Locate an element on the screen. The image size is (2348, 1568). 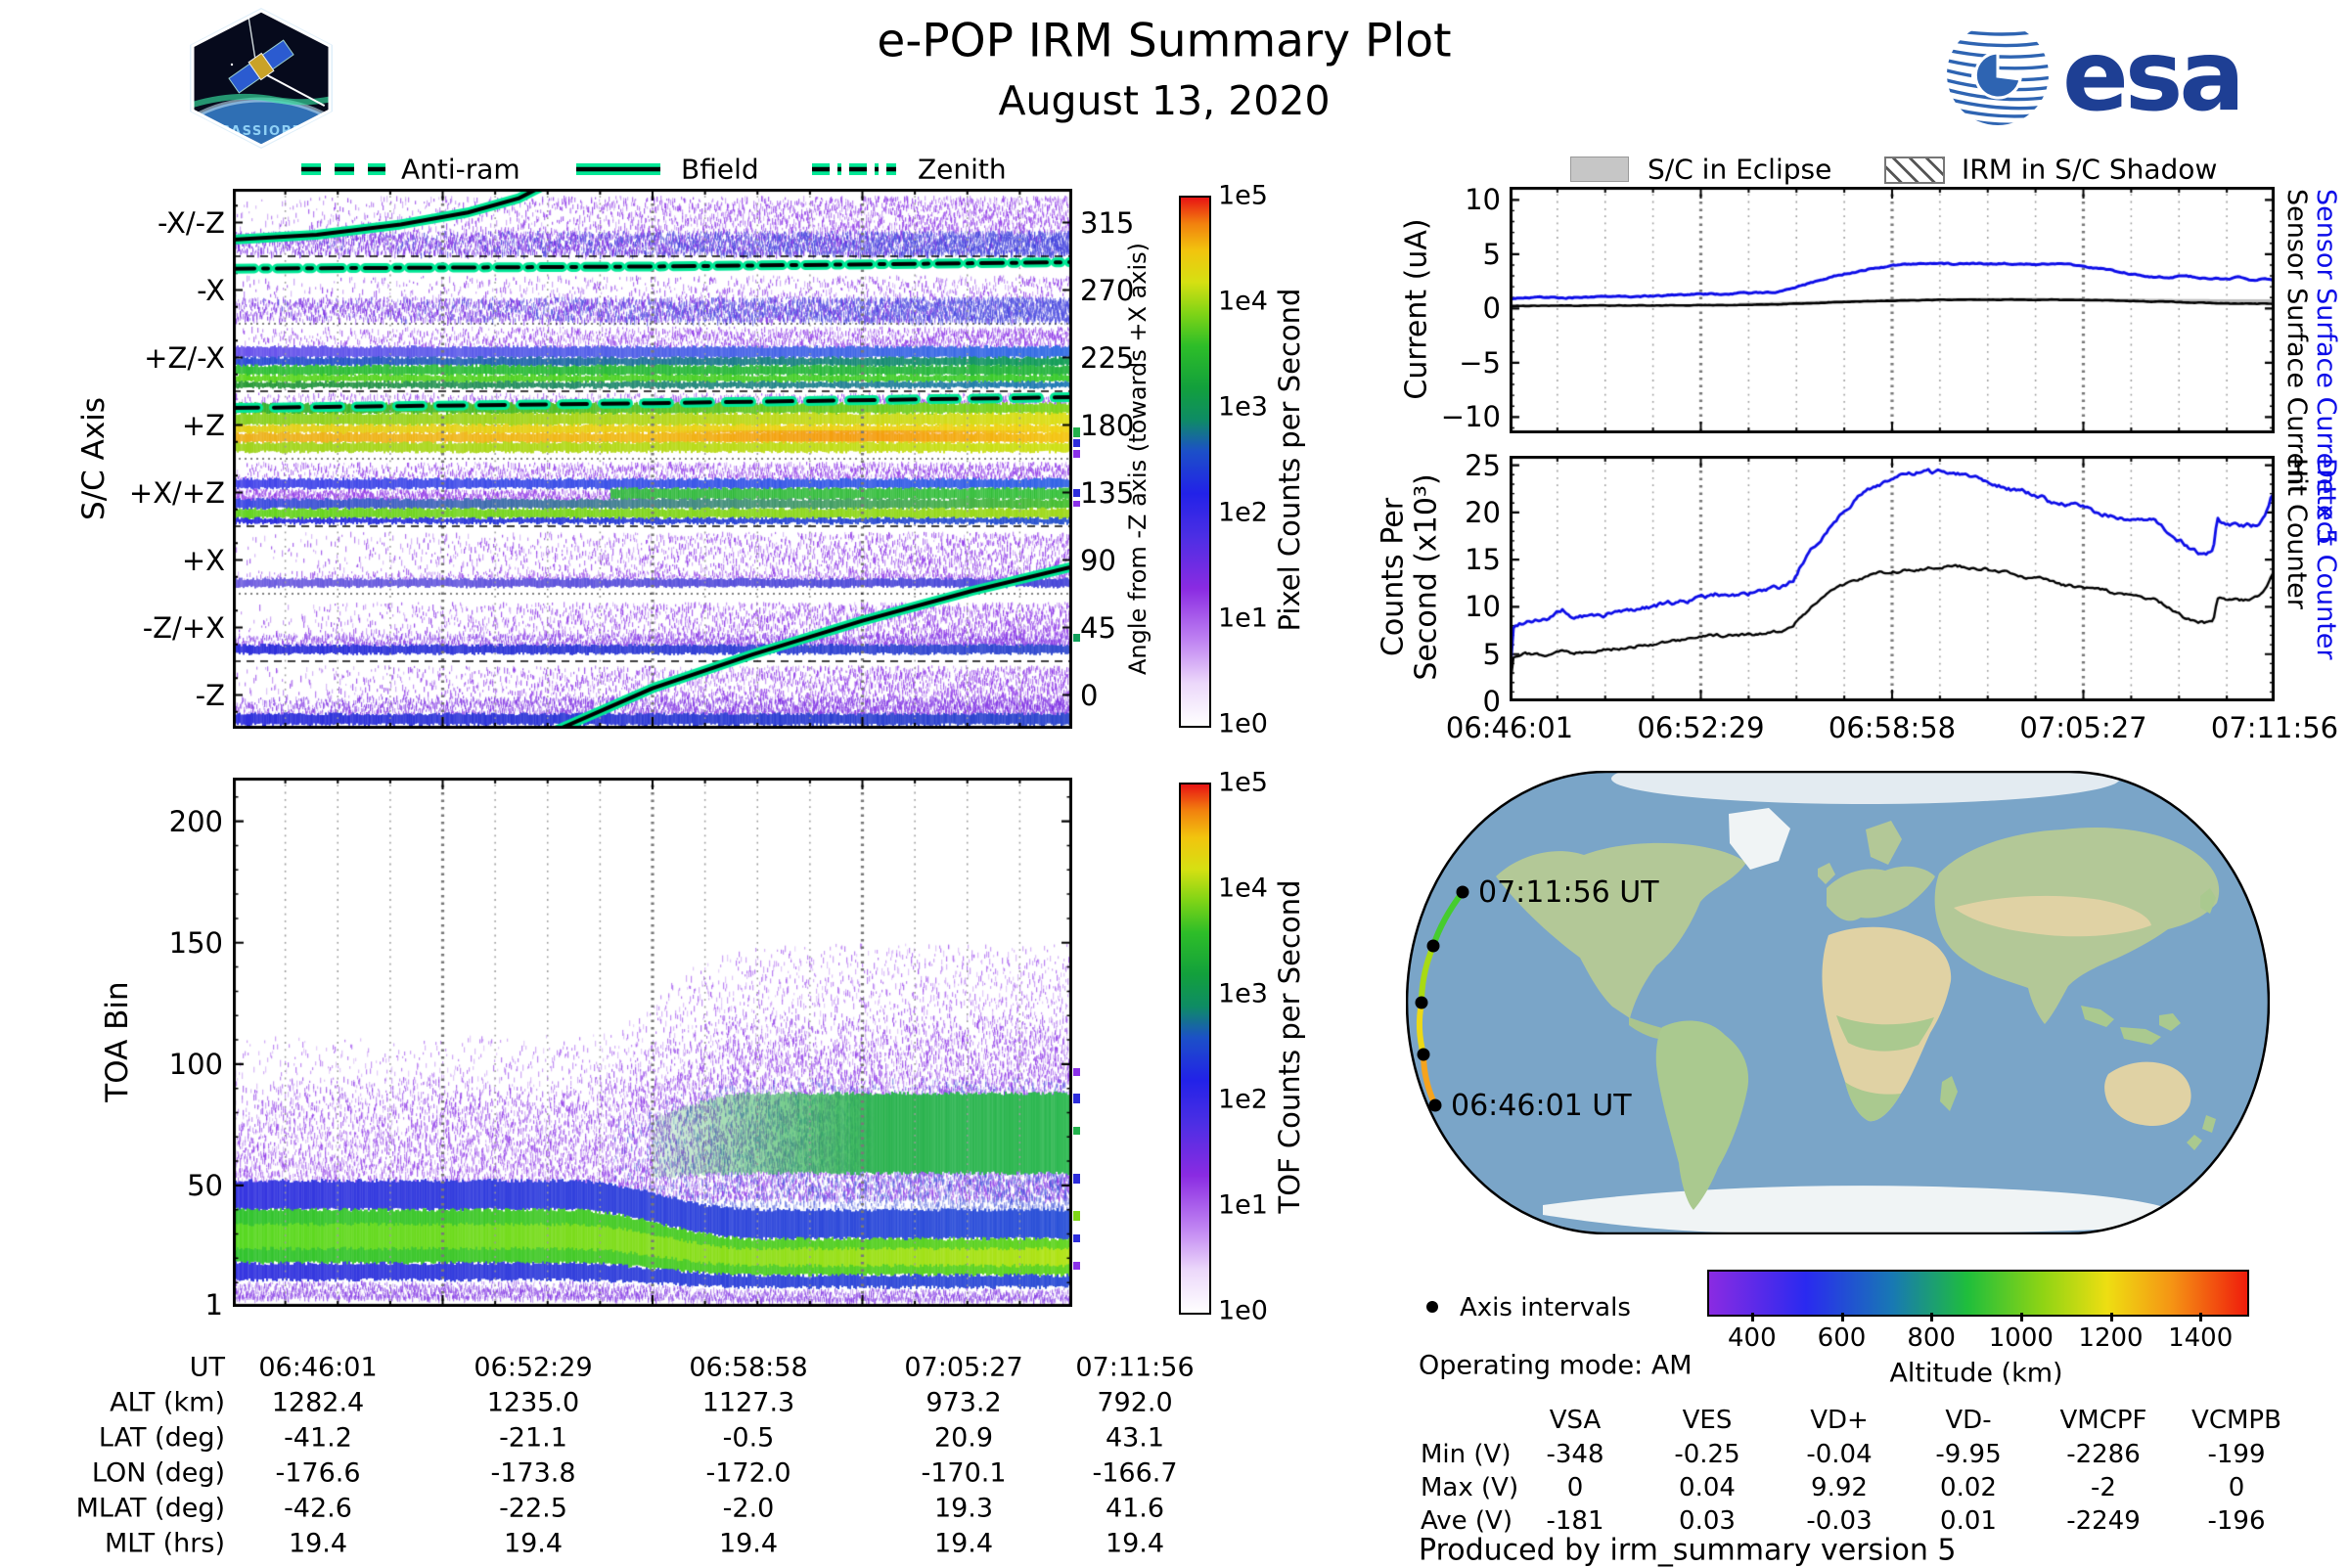
voltage-value: -2249 is located at coordinates (2103, 1521).